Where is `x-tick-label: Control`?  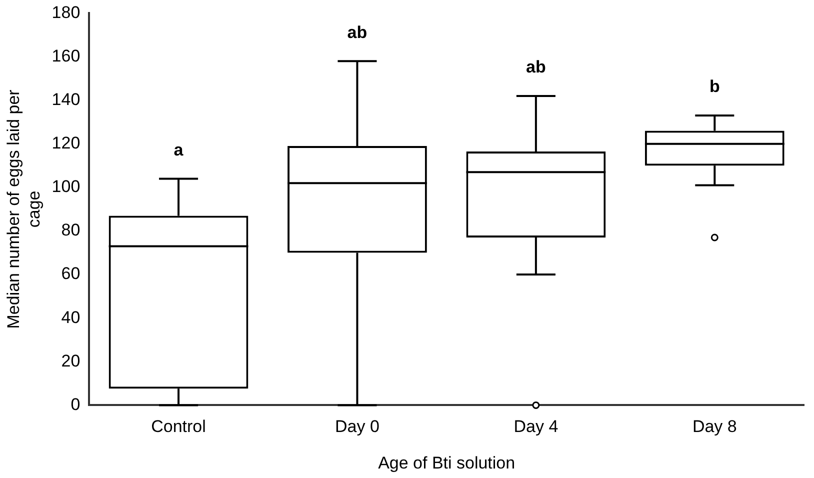 x-tick-label: Control is located at coordinates (178, 426).